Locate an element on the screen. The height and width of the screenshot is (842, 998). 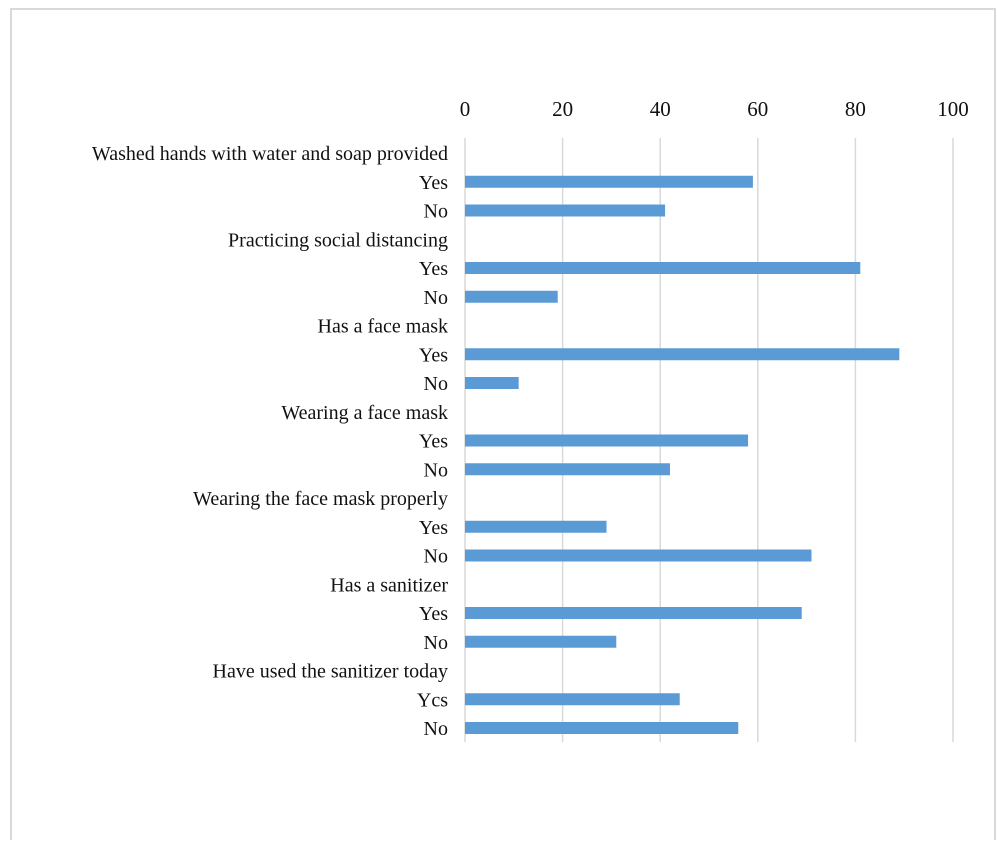
category-label-13: Yes is located at coordinates (433, 528).